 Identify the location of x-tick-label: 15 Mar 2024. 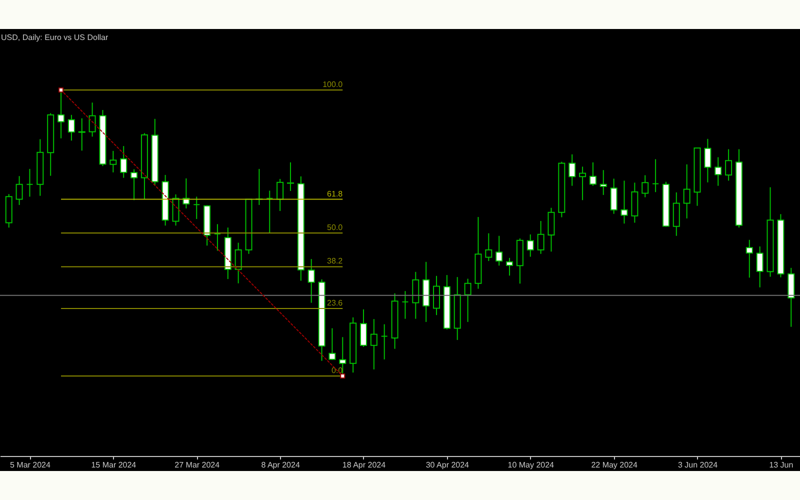
(114, 465).